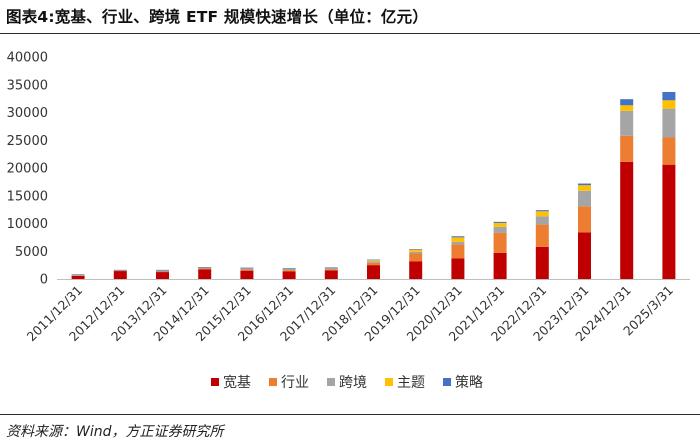 Image resolution: width=700 pixels, height=442 pixels. Describe the element at coordinates (217, 17) in the screenshot. I see `figure-title: 图表4:宽基、行业、跨境 ETF 规模快速增长（单位：亿元）` at that location.